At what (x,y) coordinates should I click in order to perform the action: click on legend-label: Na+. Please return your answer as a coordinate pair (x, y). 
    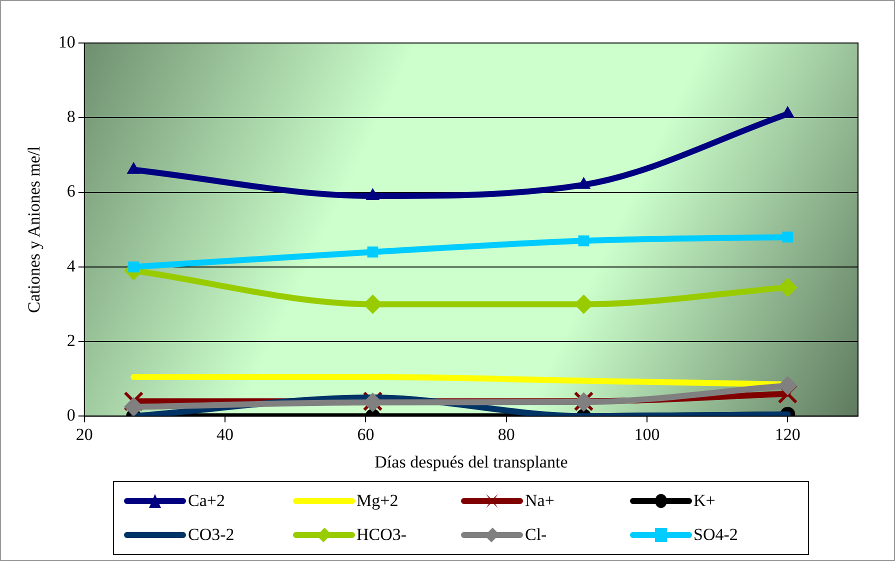
    Looking at the image, I should click on (539, 501).